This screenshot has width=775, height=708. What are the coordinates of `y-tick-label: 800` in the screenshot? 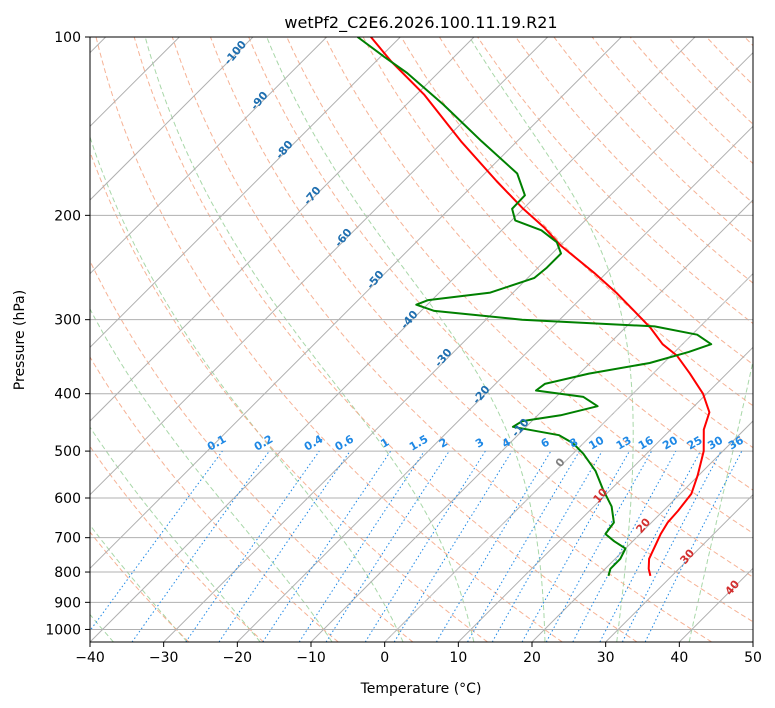 It's located at (67, 573).